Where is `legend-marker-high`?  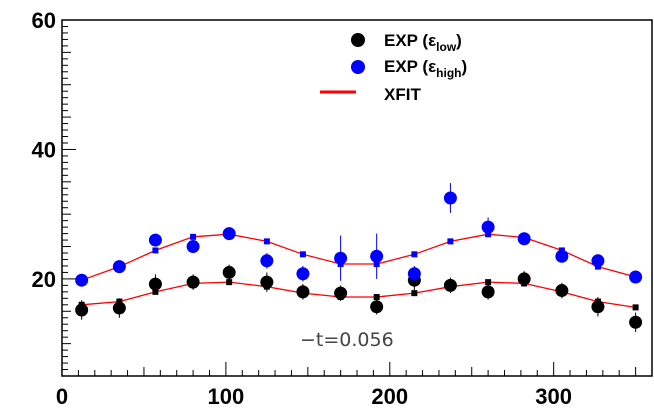 legend-marker-high is located at coordinates (358, 67).